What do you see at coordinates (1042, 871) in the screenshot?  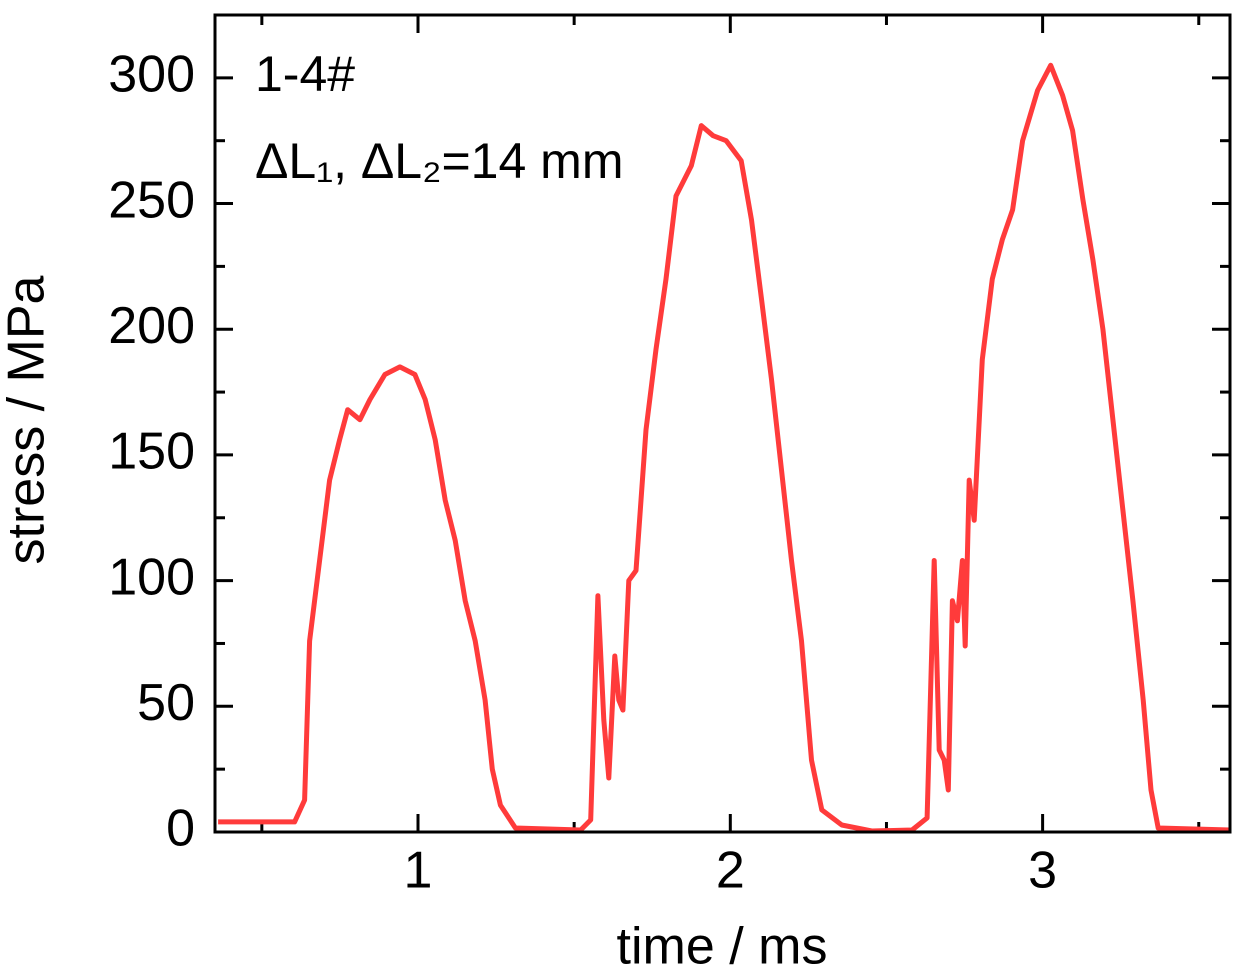 I see `x-tick-label: 3` at bounding box center [1042, 871].